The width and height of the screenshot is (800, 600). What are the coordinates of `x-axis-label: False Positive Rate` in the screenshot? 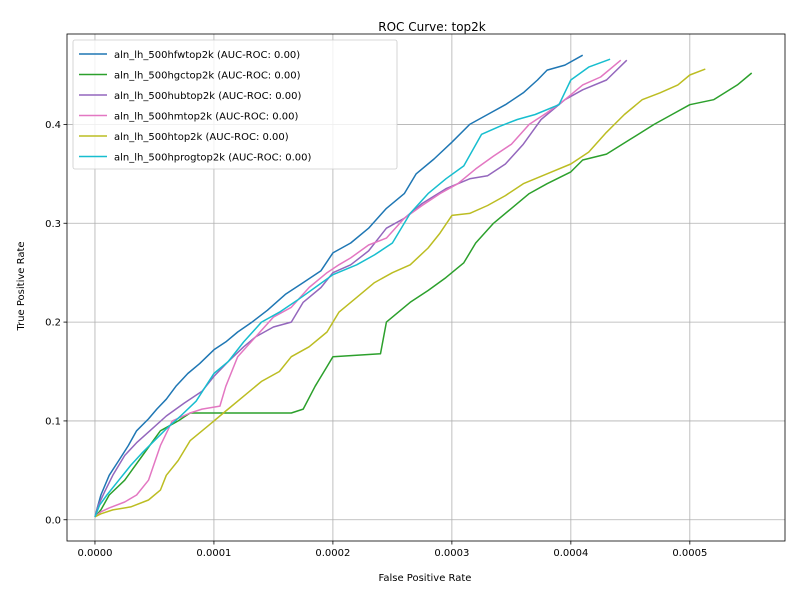 It's located at (425, 578).